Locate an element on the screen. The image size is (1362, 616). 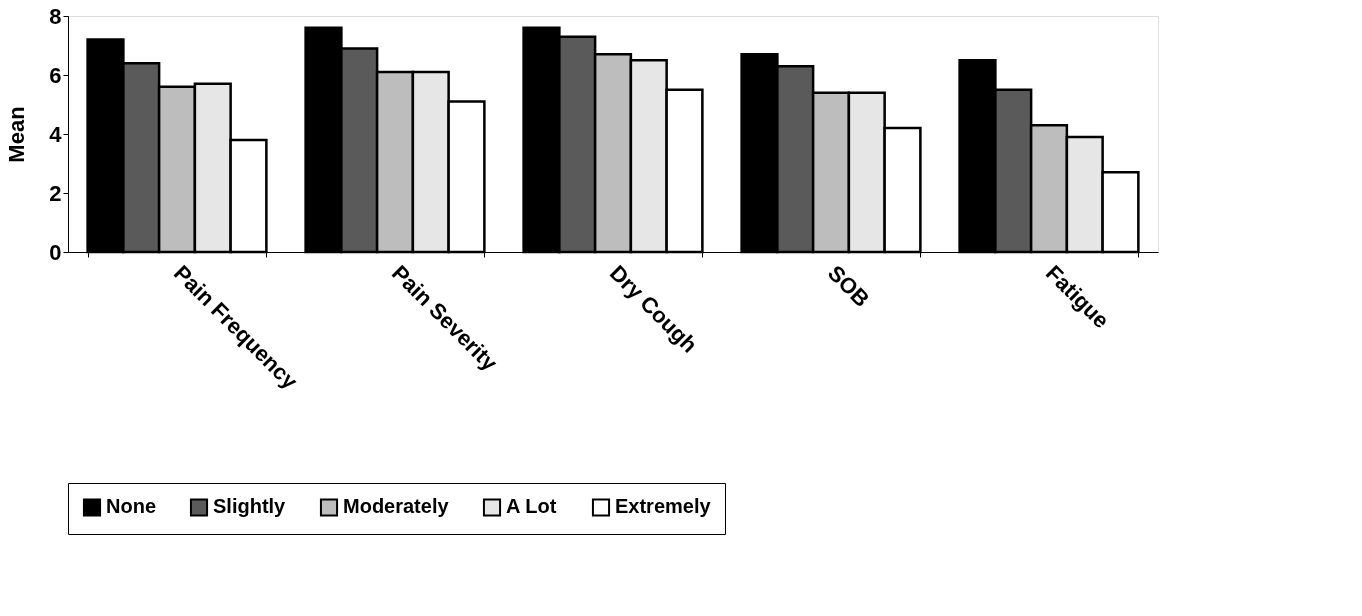
legend-label: Extremely is located at coordinates (663, 506).